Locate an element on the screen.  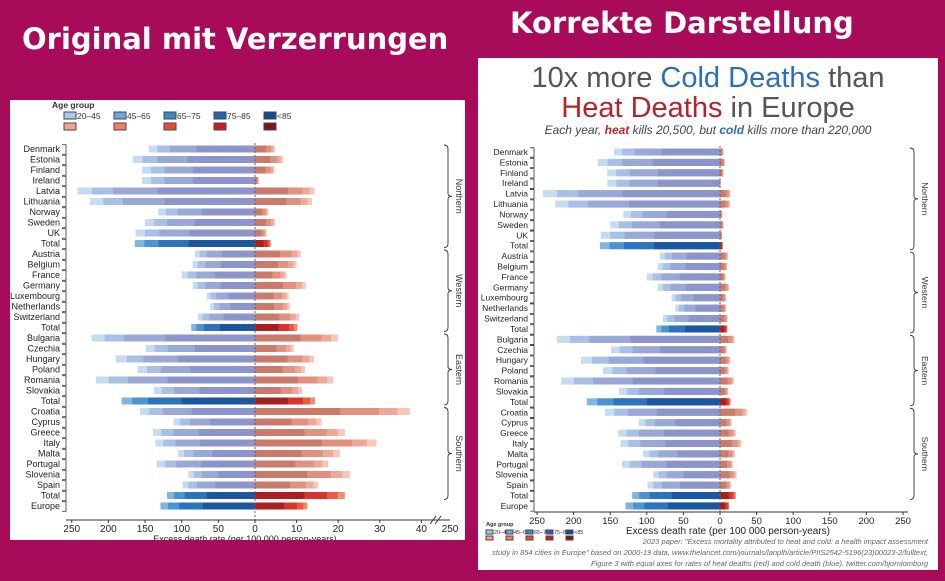
legend-label: 75–85 is located at coordinates (239, 116).